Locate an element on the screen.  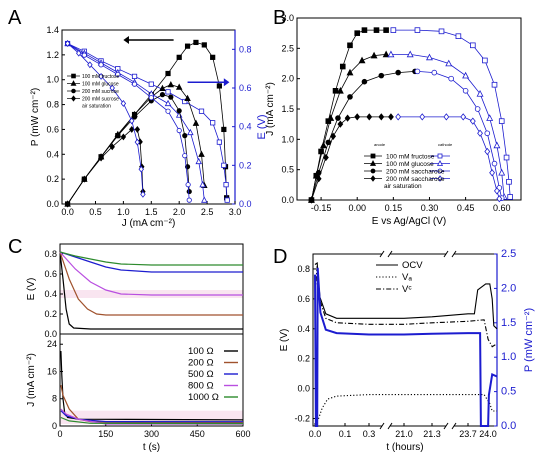
x-tick-label: 0 is located at coordinates (59, 434).